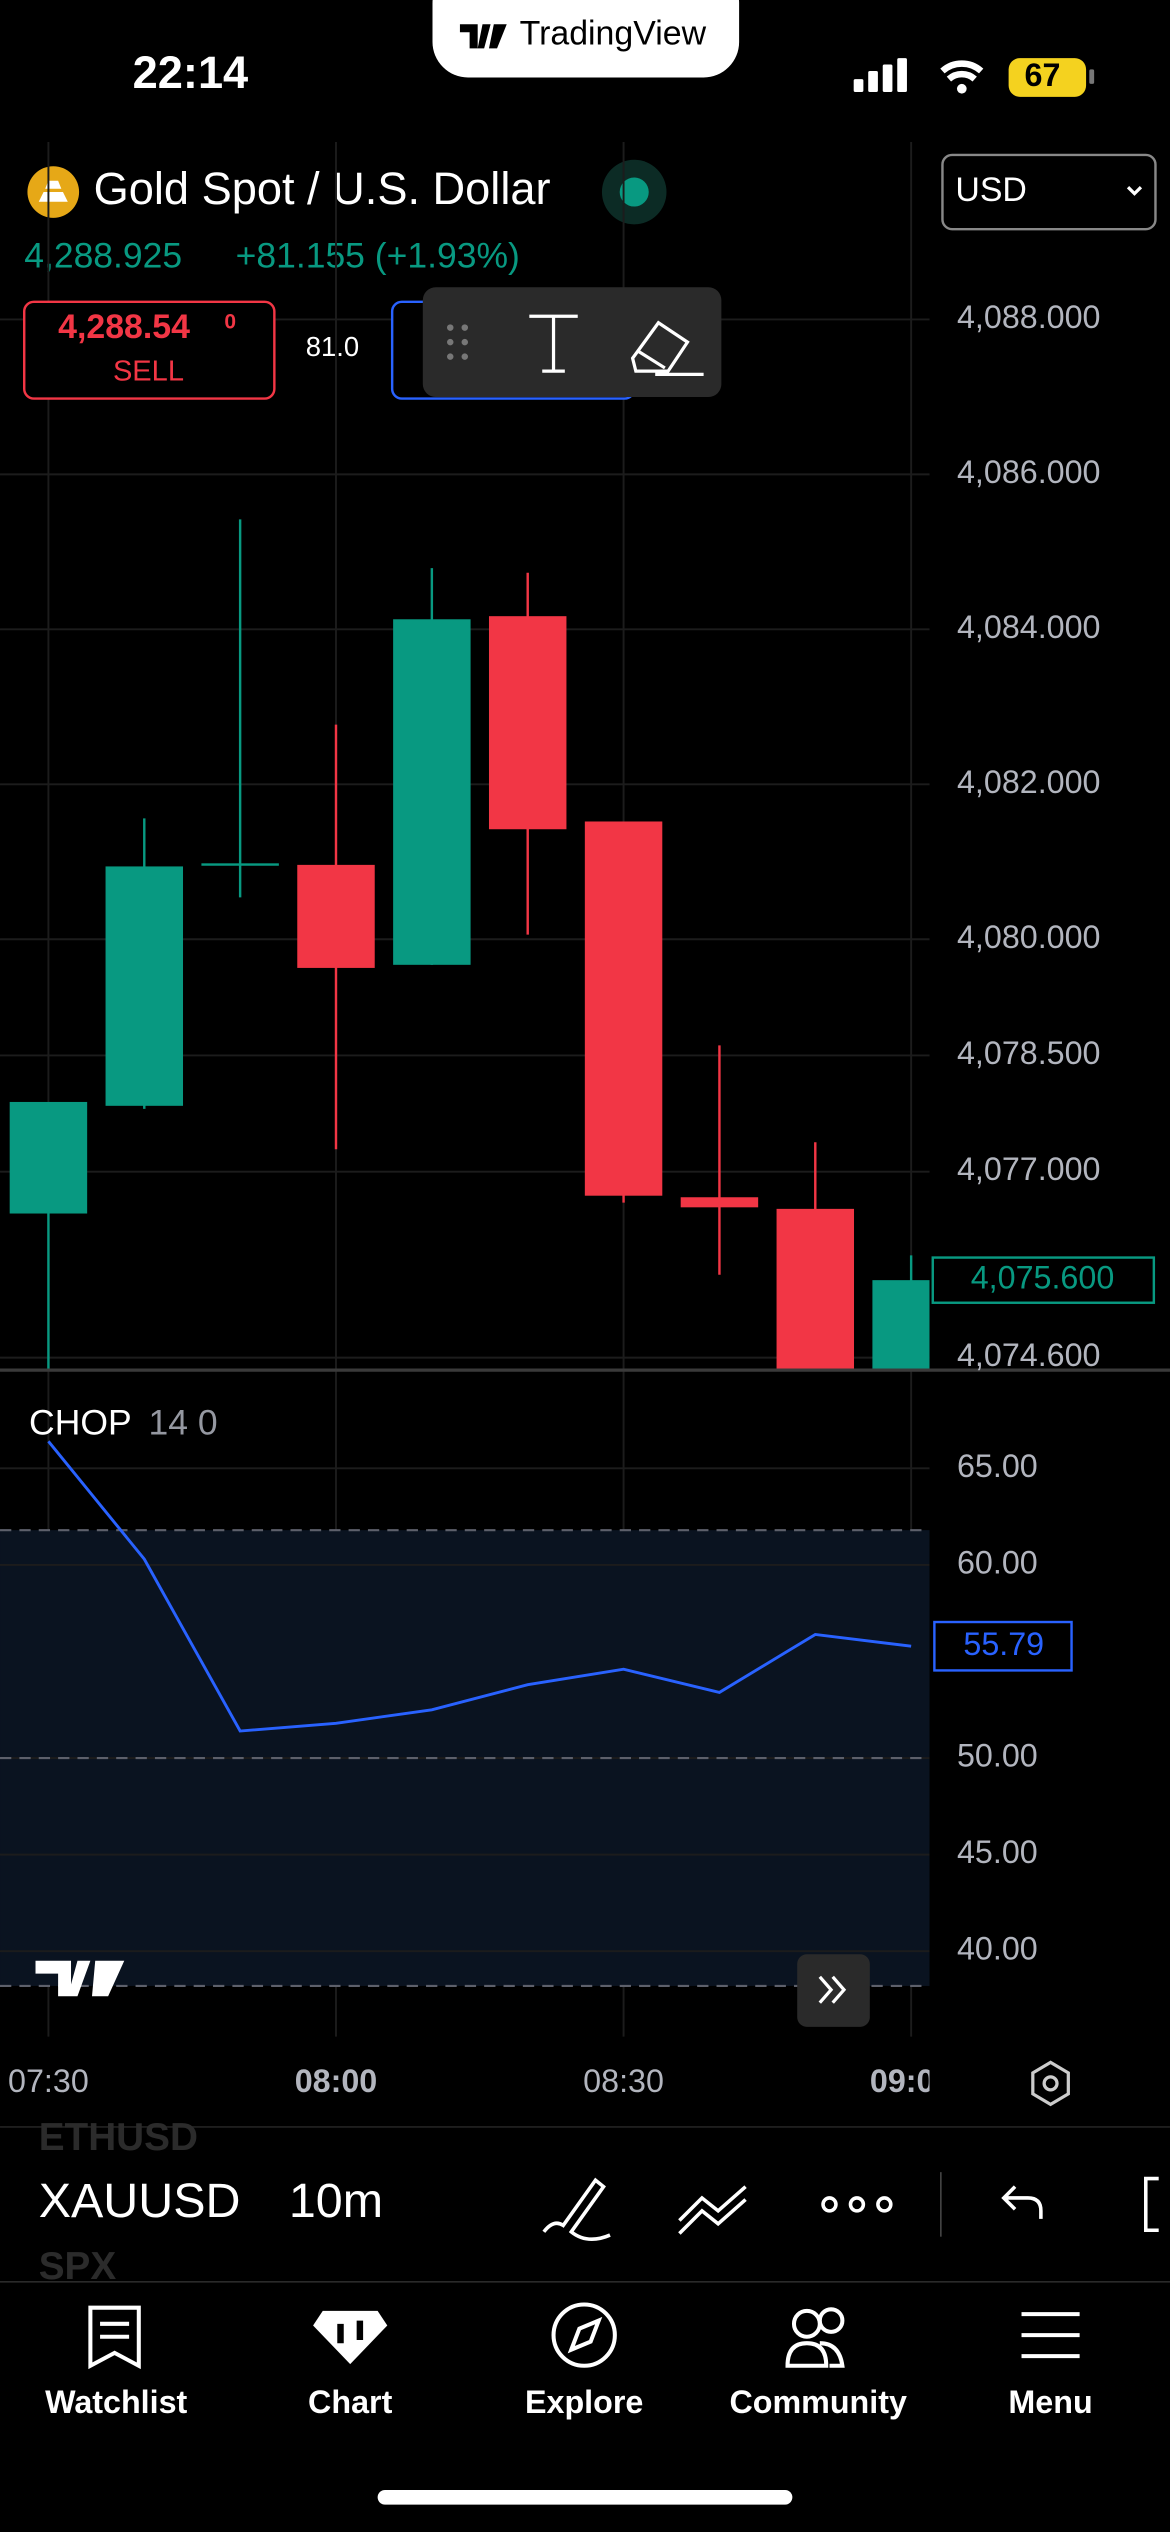  What do you see at coordinates (634, 192) in the screenshot?
I see `market-status-dot` at bounding box center [634, 192].